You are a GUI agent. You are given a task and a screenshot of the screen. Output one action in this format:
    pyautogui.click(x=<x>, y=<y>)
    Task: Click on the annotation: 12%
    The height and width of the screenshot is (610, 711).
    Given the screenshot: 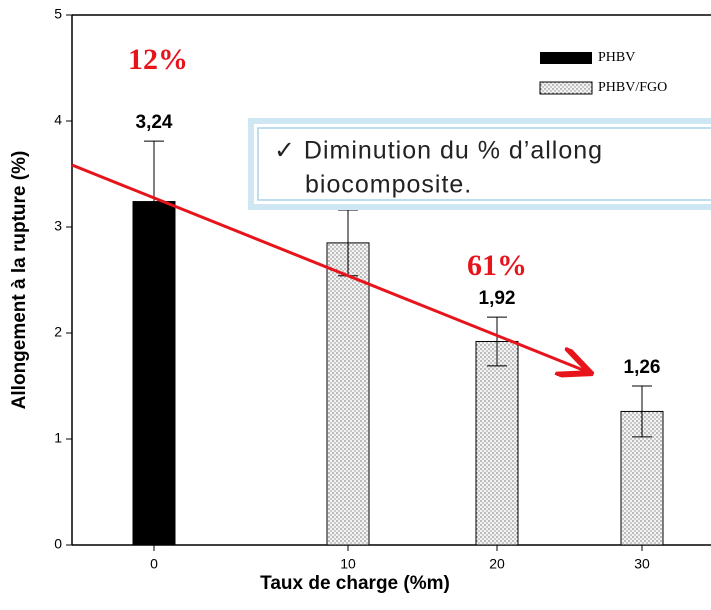 What is the action you would take?
    pyautogui.click(x=158, y=59)
    